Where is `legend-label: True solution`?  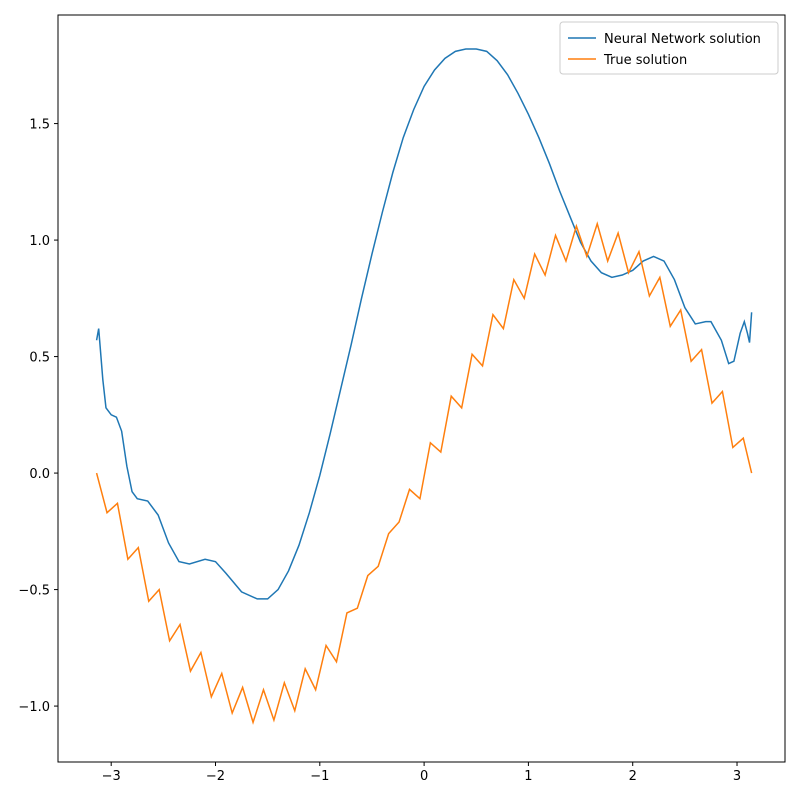 legend-label: True solution is located at coordinates (645, 60).